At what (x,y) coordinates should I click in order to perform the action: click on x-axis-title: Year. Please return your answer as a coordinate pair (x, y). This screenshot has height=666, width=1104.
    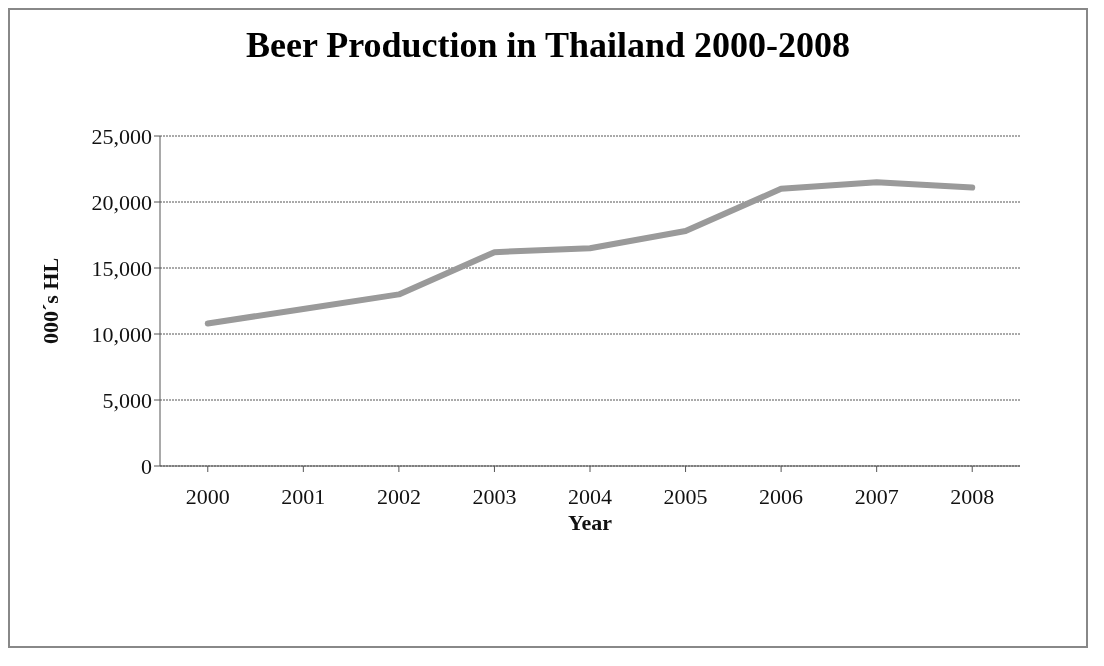
    Looking at the image, I should click on (590, 522).